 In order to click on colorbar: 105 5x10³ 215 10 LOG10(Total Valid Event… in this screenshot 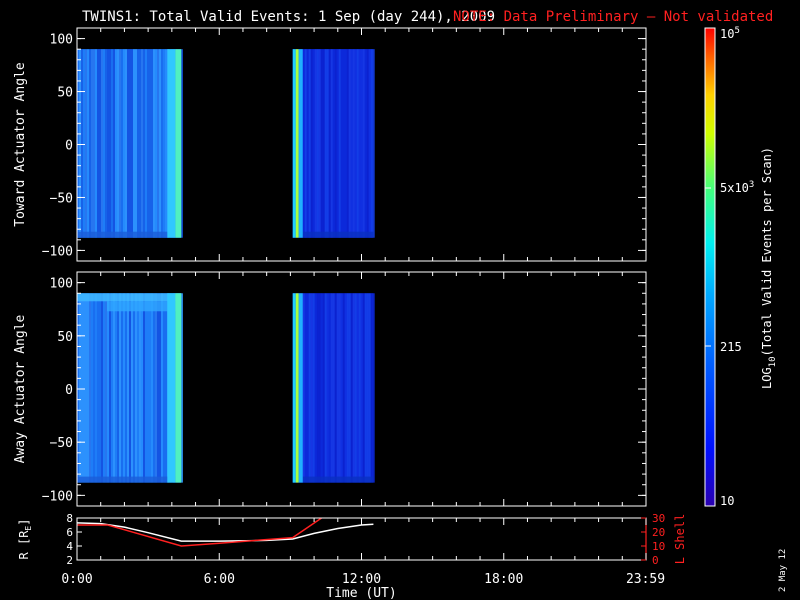, I will do `click(741, 267)`.